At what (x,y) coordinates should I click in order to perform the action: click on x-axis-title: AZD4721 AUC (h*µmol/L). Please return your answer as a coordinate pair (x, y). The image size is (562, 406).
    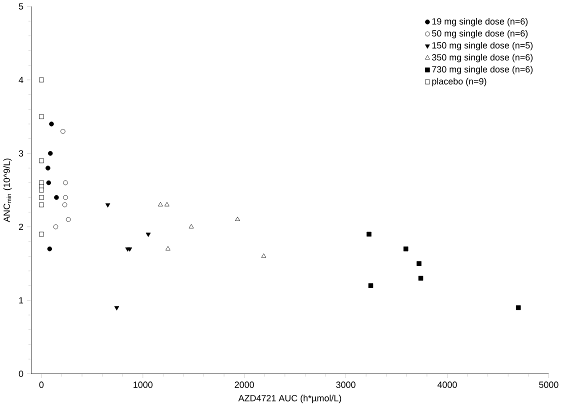
    Looking at the image, I should click on (290, 398).